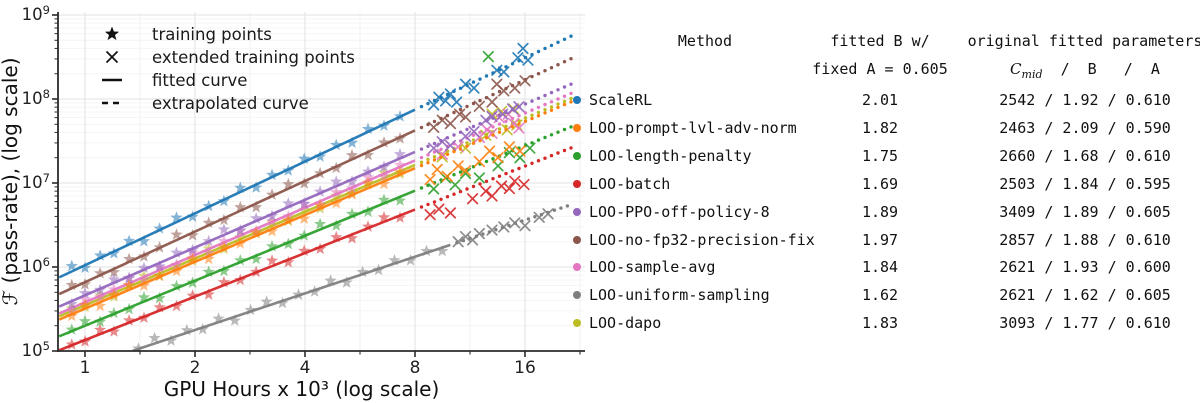 The image size is (1200, 403). I want to click on cmid-symbol: C, so click(1016, 69).